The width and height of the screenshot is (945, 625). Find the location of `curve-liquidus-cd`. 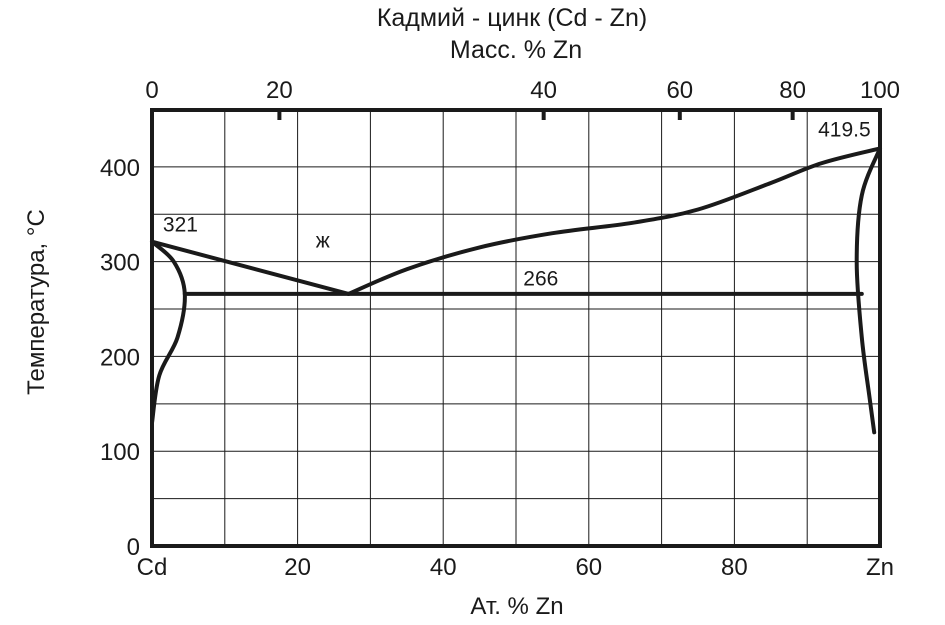

curve-liquidus-cd is located at coordinates (250, 267).